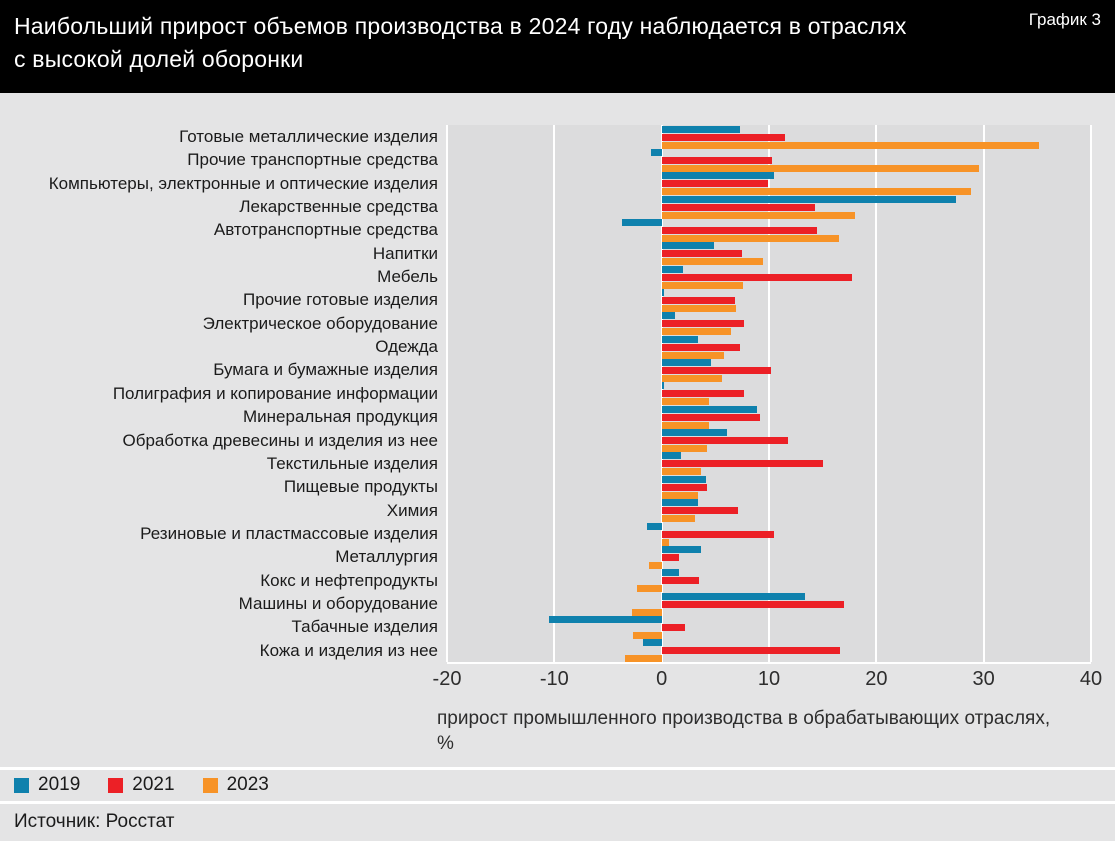 The height and width of the screenshot is (841, 1115). I want to click on category-label: Прочие транспортные средства, so click(312, 160).